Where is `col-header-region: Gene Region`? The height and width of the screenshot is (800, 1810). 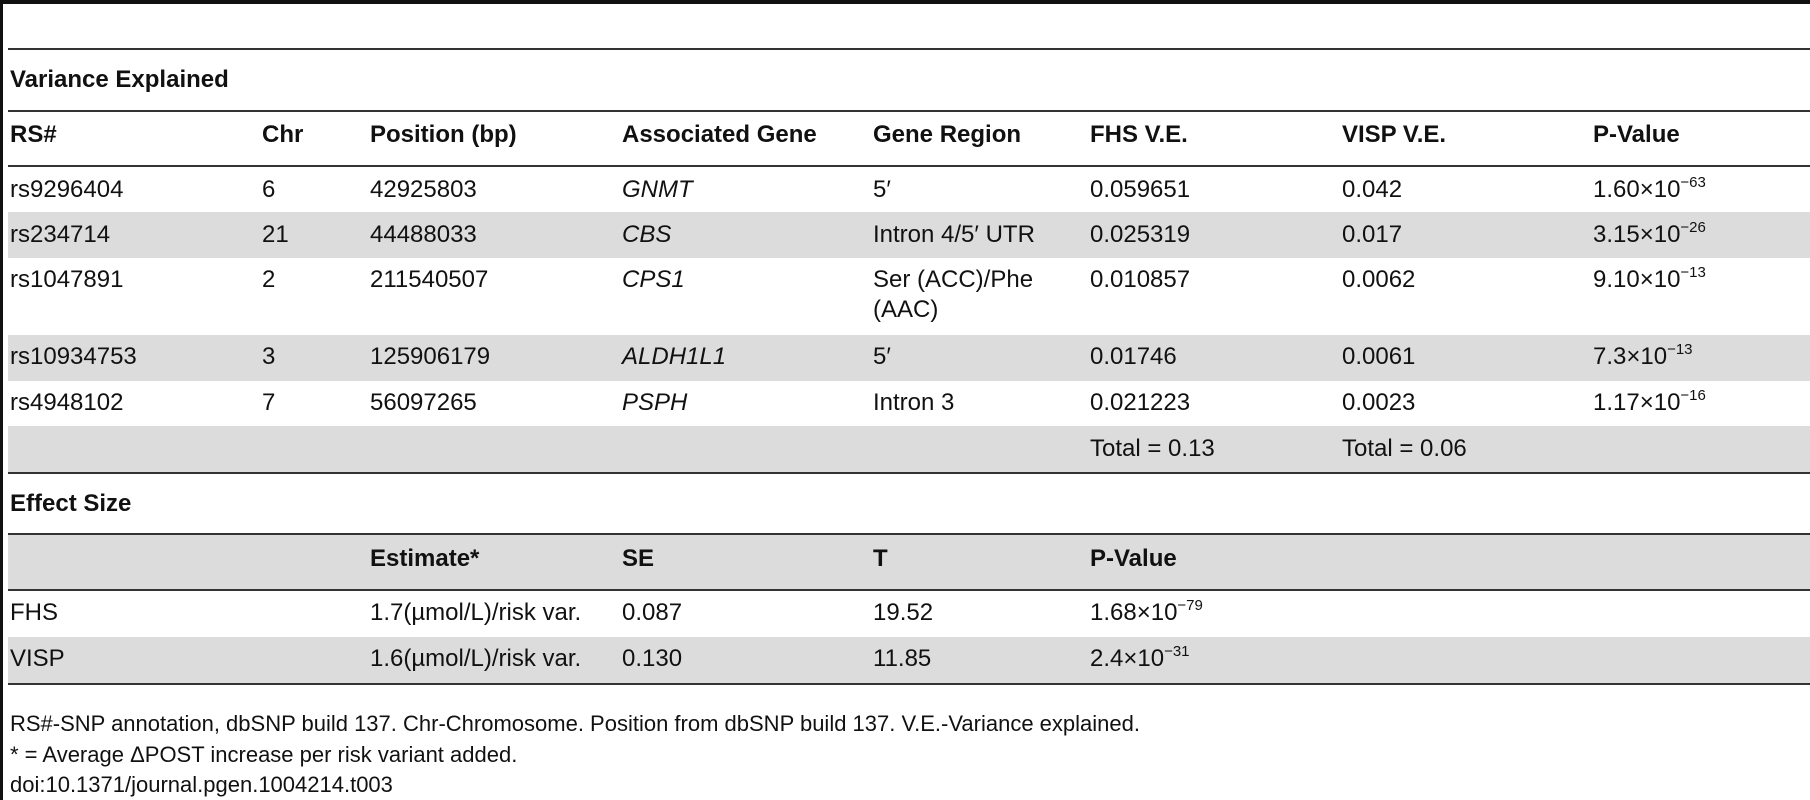
col-header-region: Gene Region is located at coordinates (947, 134).